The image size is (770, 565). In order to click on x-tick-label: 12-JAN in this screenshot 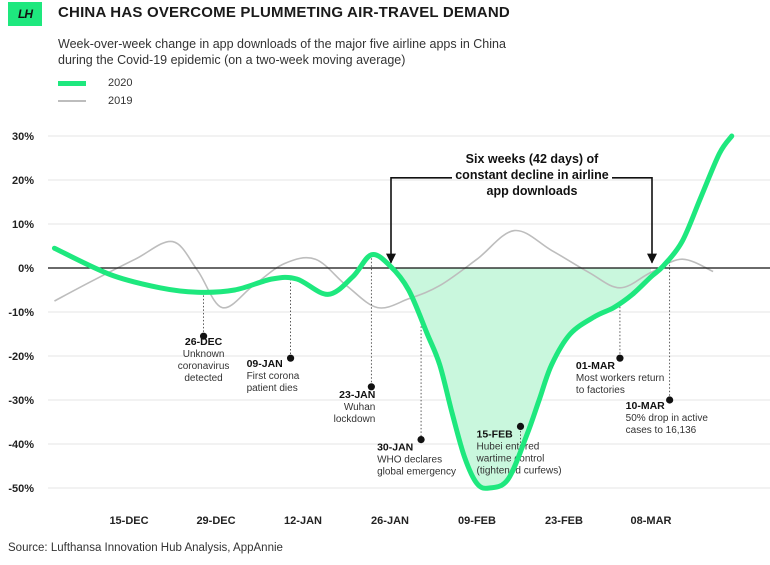, I will do `click(303, 521)`.